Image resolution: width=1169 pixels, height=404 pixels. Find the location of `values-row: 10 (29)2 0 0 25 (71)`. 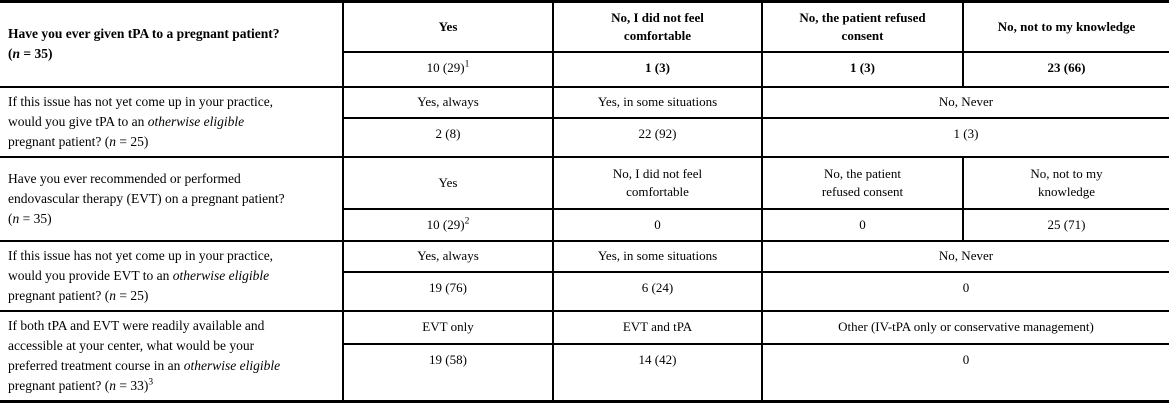

values-row: 10 (29)2 0 0 25 (71) is located at coordinates (584, 224).